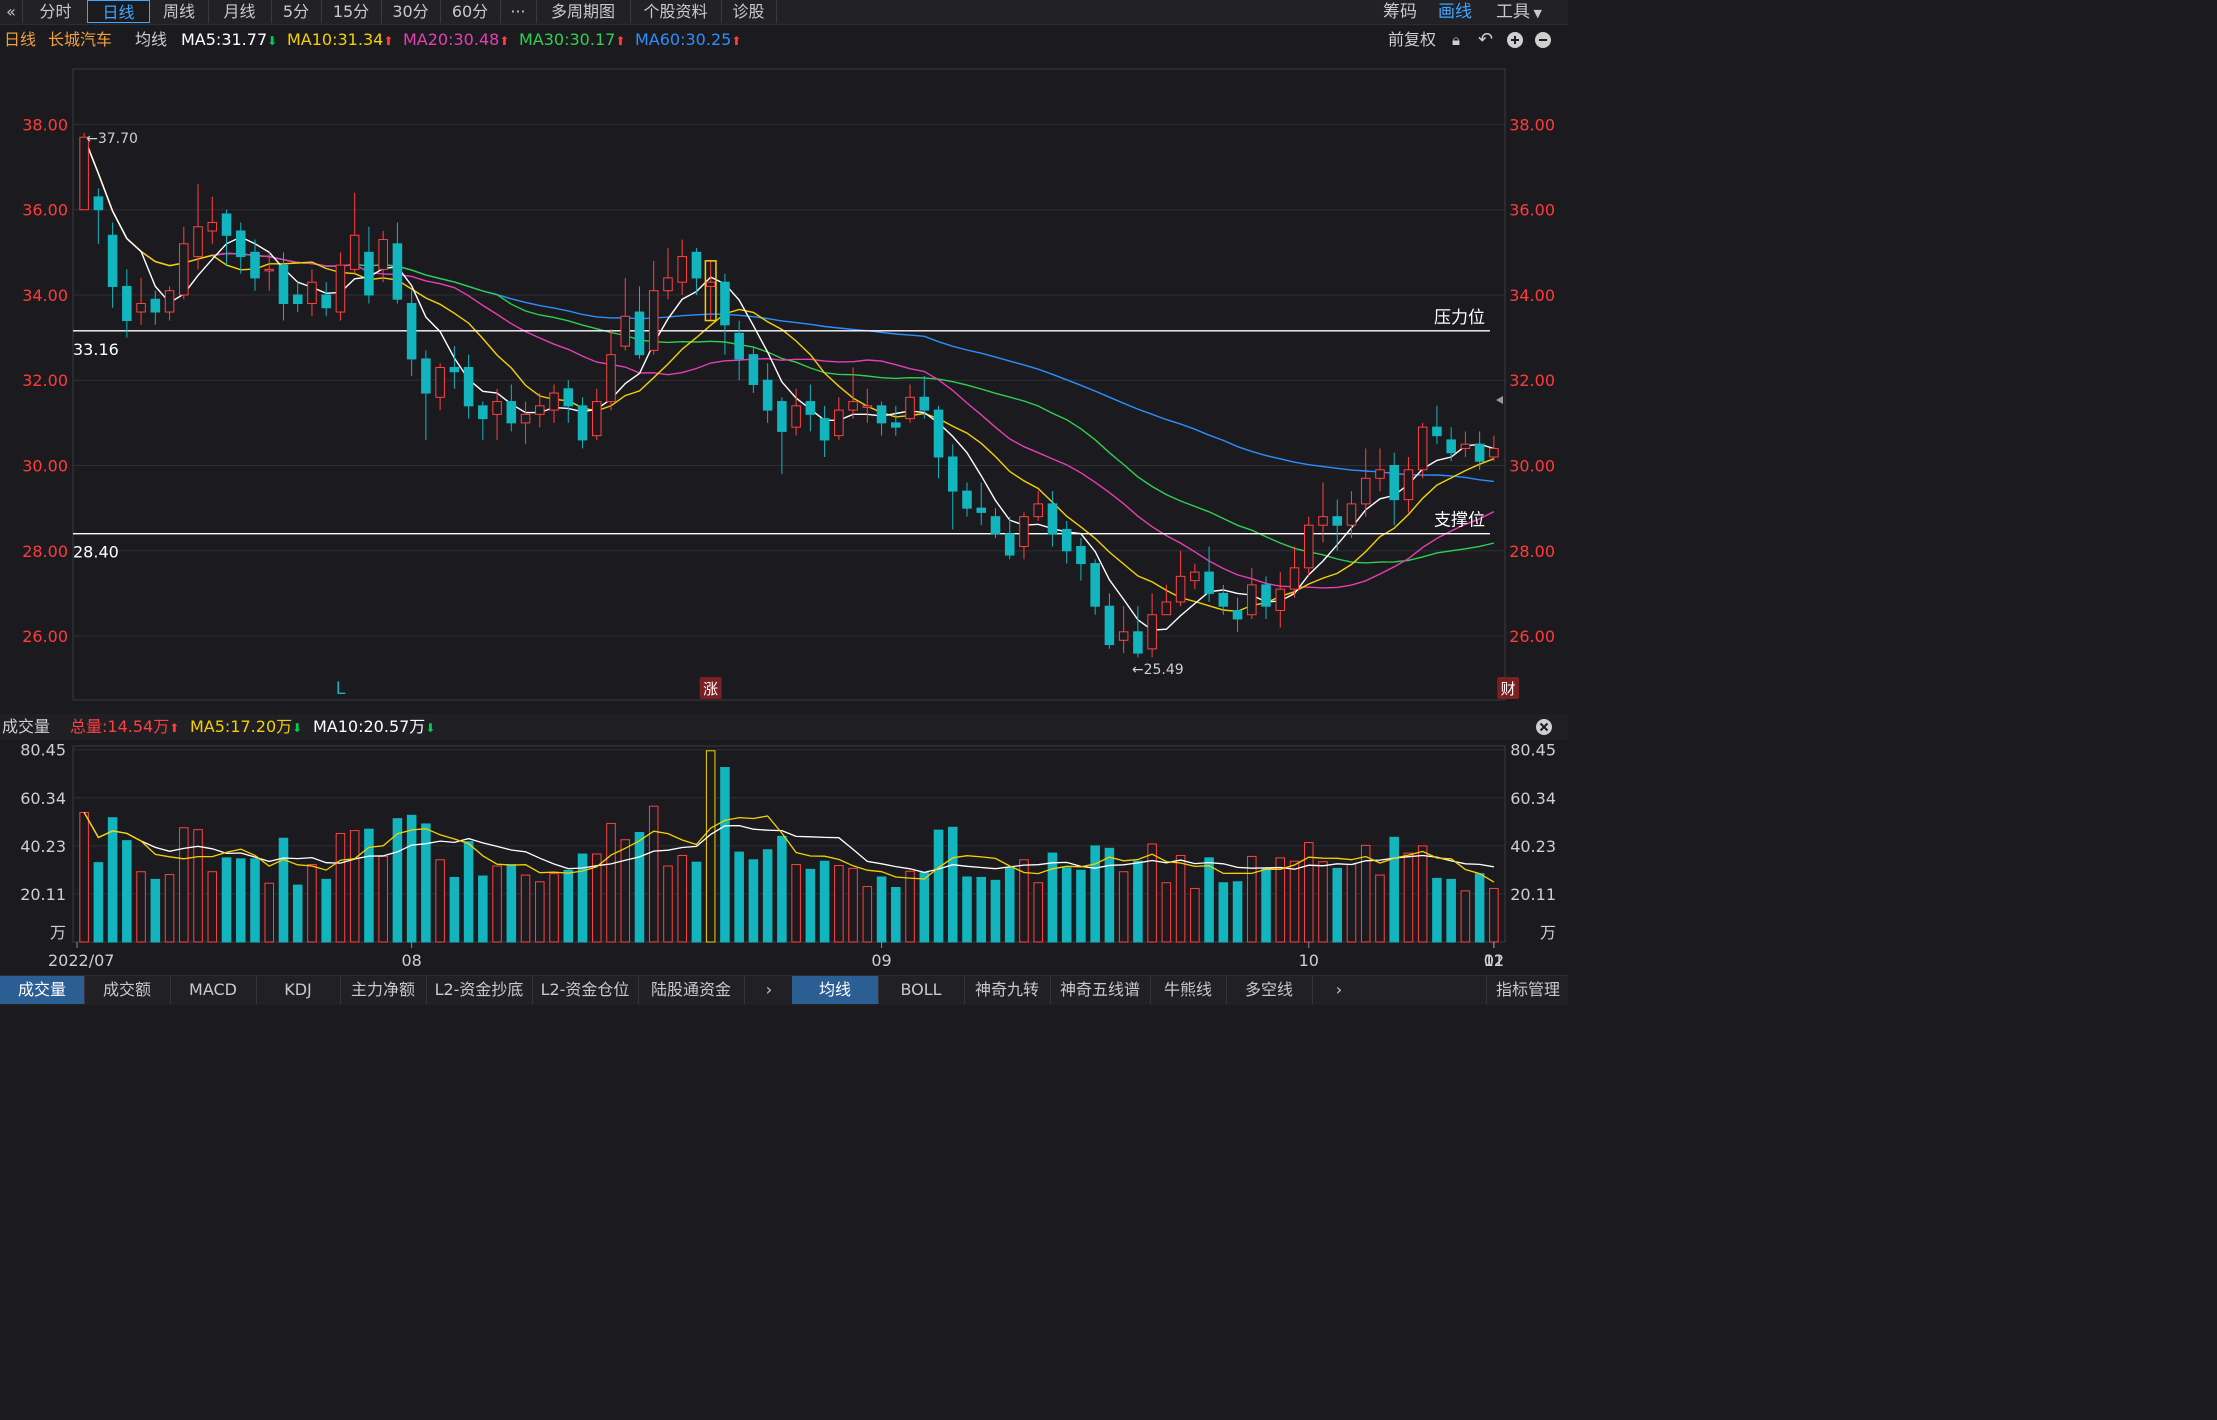 The width and height of the screenshot is (2217, 1420). Describe the element at coordinates (583, 11) in the screenshot. I see `tab-9: 多周期图` at that location.